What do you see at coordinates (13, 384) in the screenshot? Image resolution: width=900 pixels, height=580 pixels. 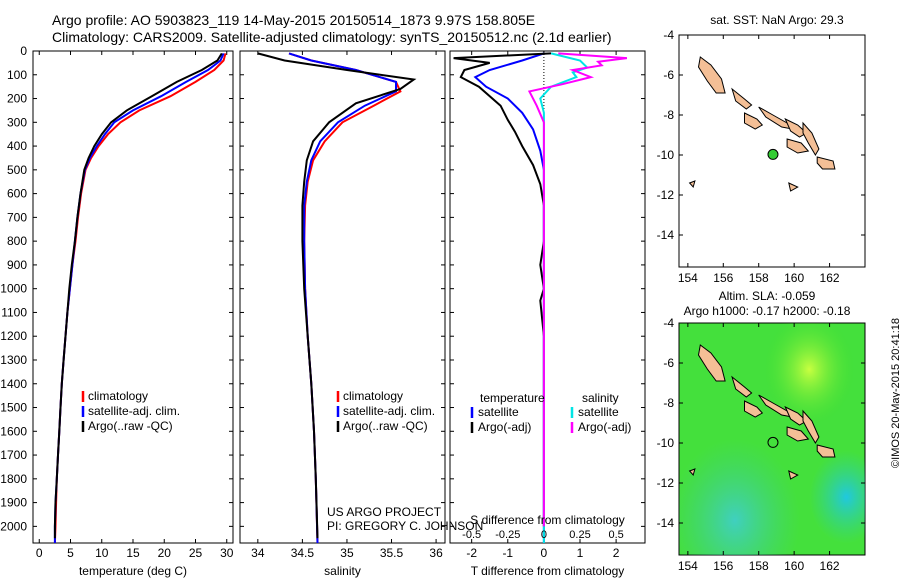 I see `depth-tick-label: 1400` at bounding box center [13, 384].